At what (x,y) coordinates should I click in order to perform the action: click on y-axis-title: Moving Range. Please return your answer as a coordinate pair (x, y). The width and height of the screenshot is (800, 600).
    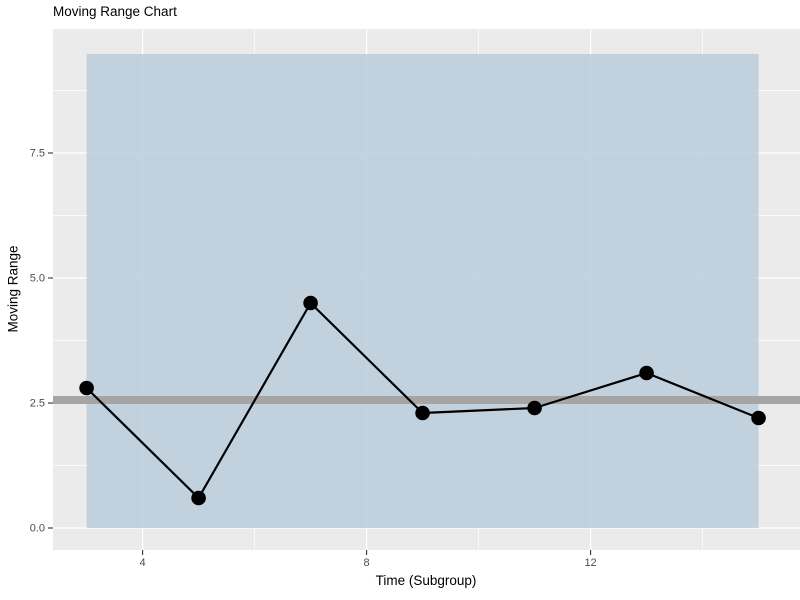
    Looking at the image, I should click on (13, 289).